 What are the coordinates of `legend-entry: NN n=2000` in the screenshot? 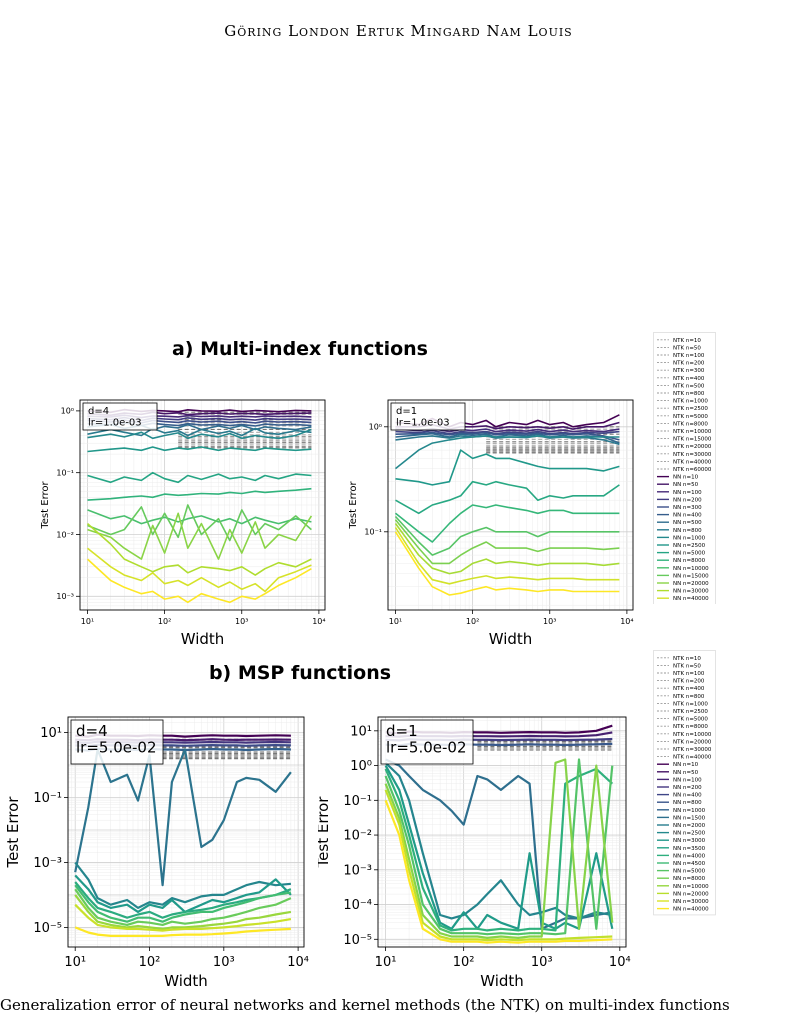 It's located at (689, 826).